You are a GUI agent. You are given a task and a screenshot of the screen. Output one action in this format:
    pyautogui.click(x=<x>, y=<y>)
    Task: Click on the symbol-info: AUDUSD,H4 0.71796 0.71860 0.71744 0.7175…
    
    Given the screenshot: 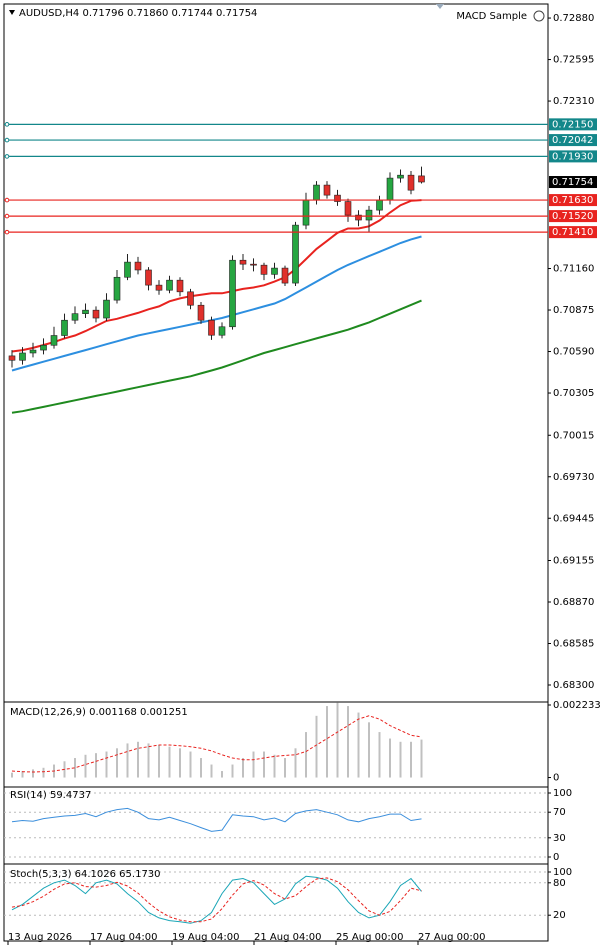 What is the action you would take?
    pyautogui.click(x=138, y=13)
    